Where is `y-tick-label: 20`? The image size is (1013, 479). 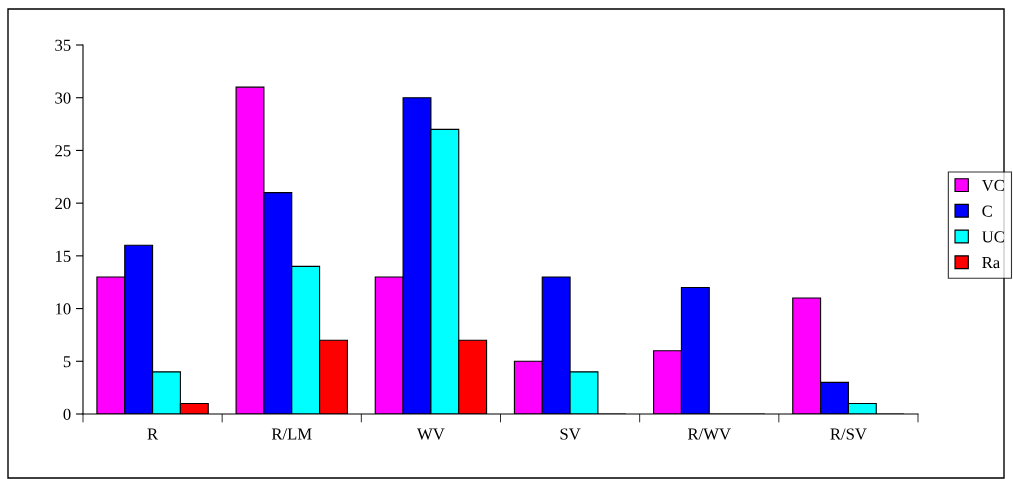
y-tick-label: 20 is located at coordinates (63, 203).